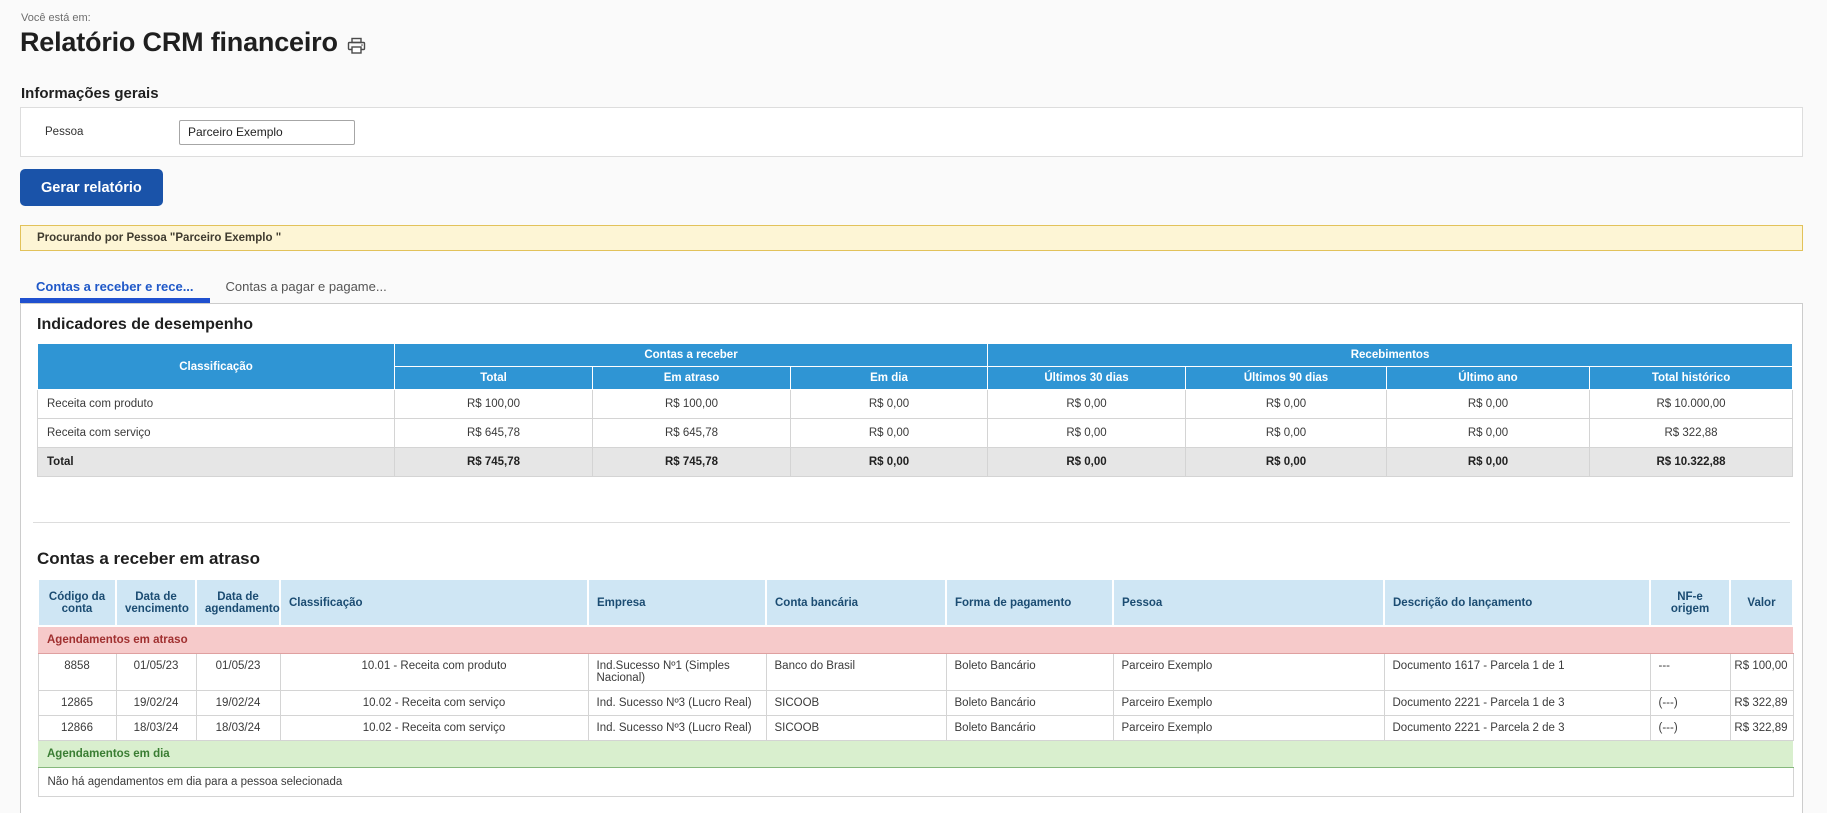  I want to click on cell: R$ 322,89, so click(1761, 728).